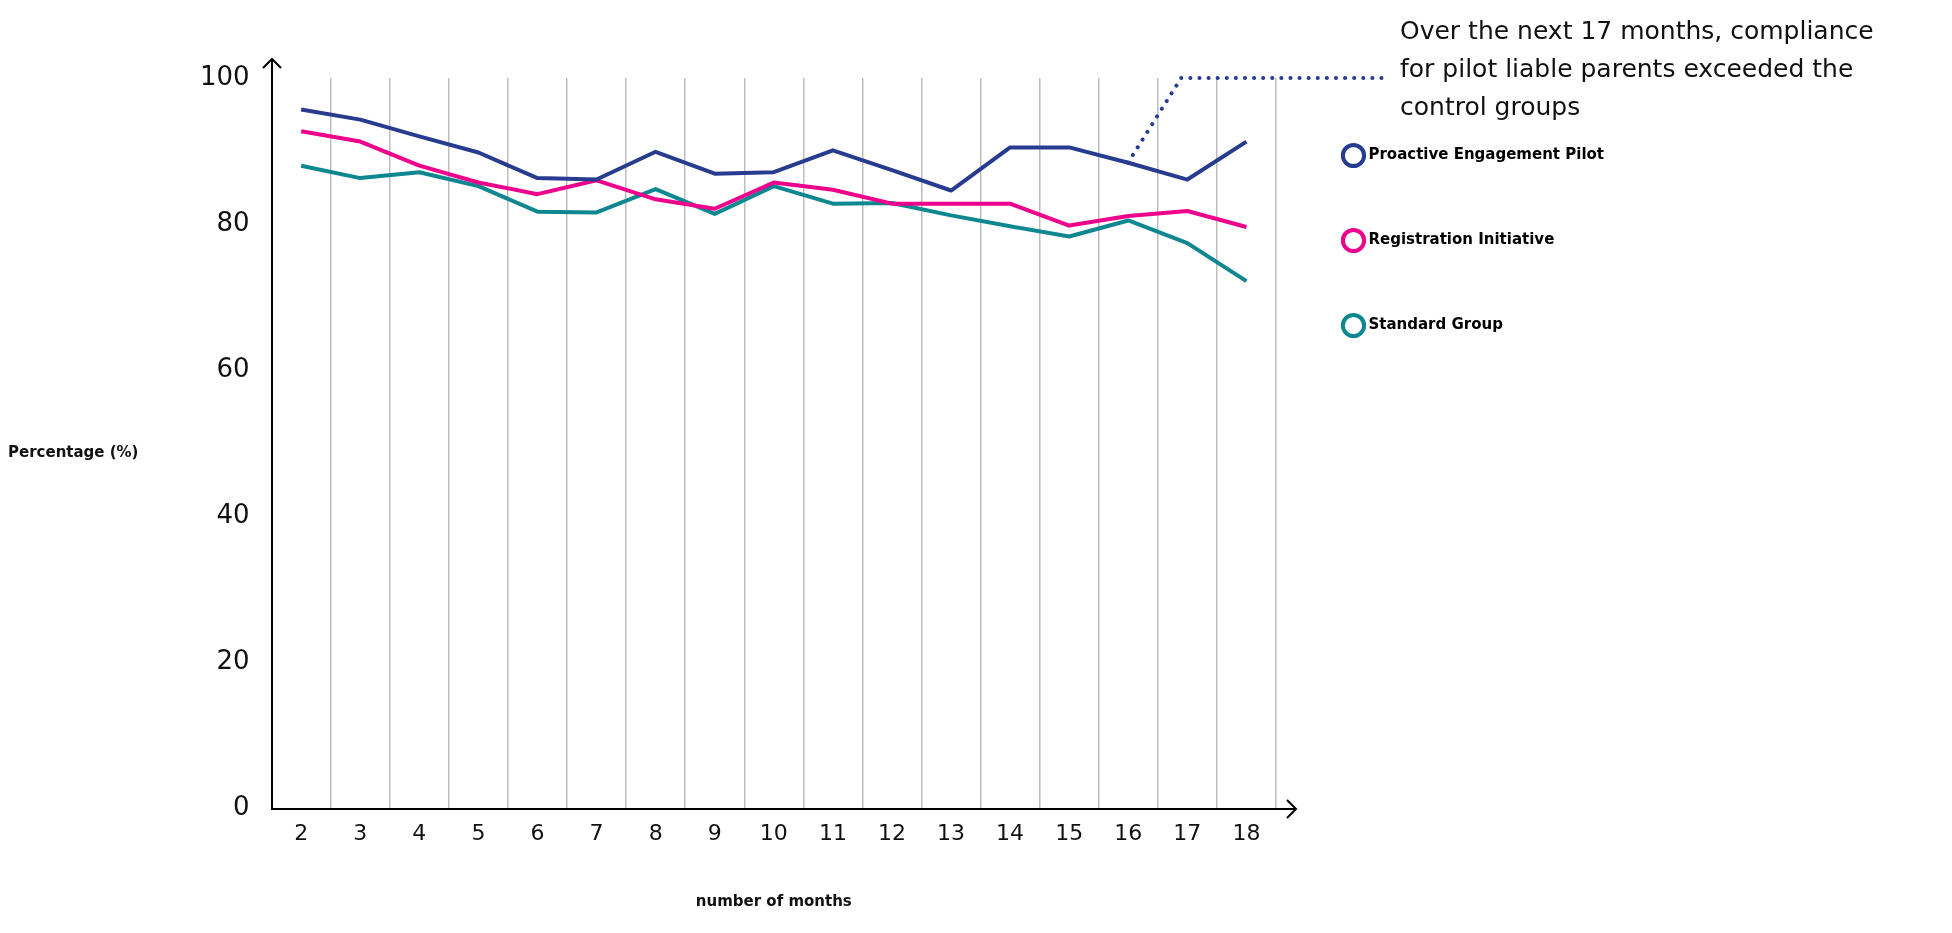 Image resolution: width=1952 pixels, height=933 pixels. Describe the element at coordinates (1128, 832) in the screenshot. I see `x-tick-label: 16` at that location.